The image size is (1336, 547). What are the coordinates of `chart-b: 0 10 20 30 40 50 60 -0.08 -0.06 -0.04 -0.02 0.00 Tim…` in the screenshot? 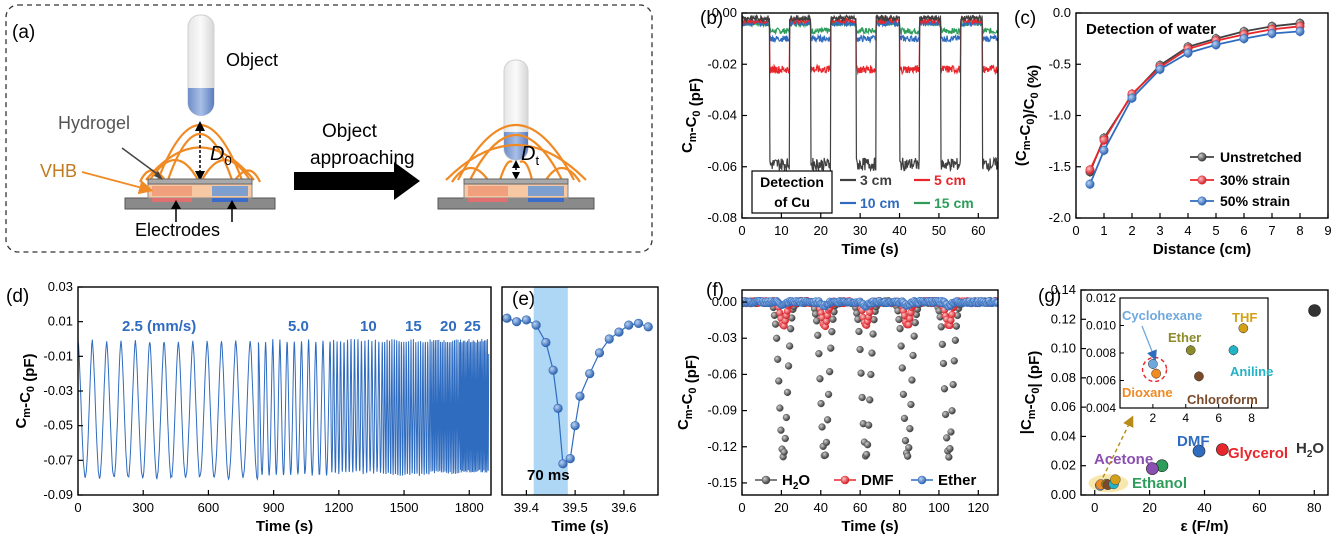 It's located at (839, 131).